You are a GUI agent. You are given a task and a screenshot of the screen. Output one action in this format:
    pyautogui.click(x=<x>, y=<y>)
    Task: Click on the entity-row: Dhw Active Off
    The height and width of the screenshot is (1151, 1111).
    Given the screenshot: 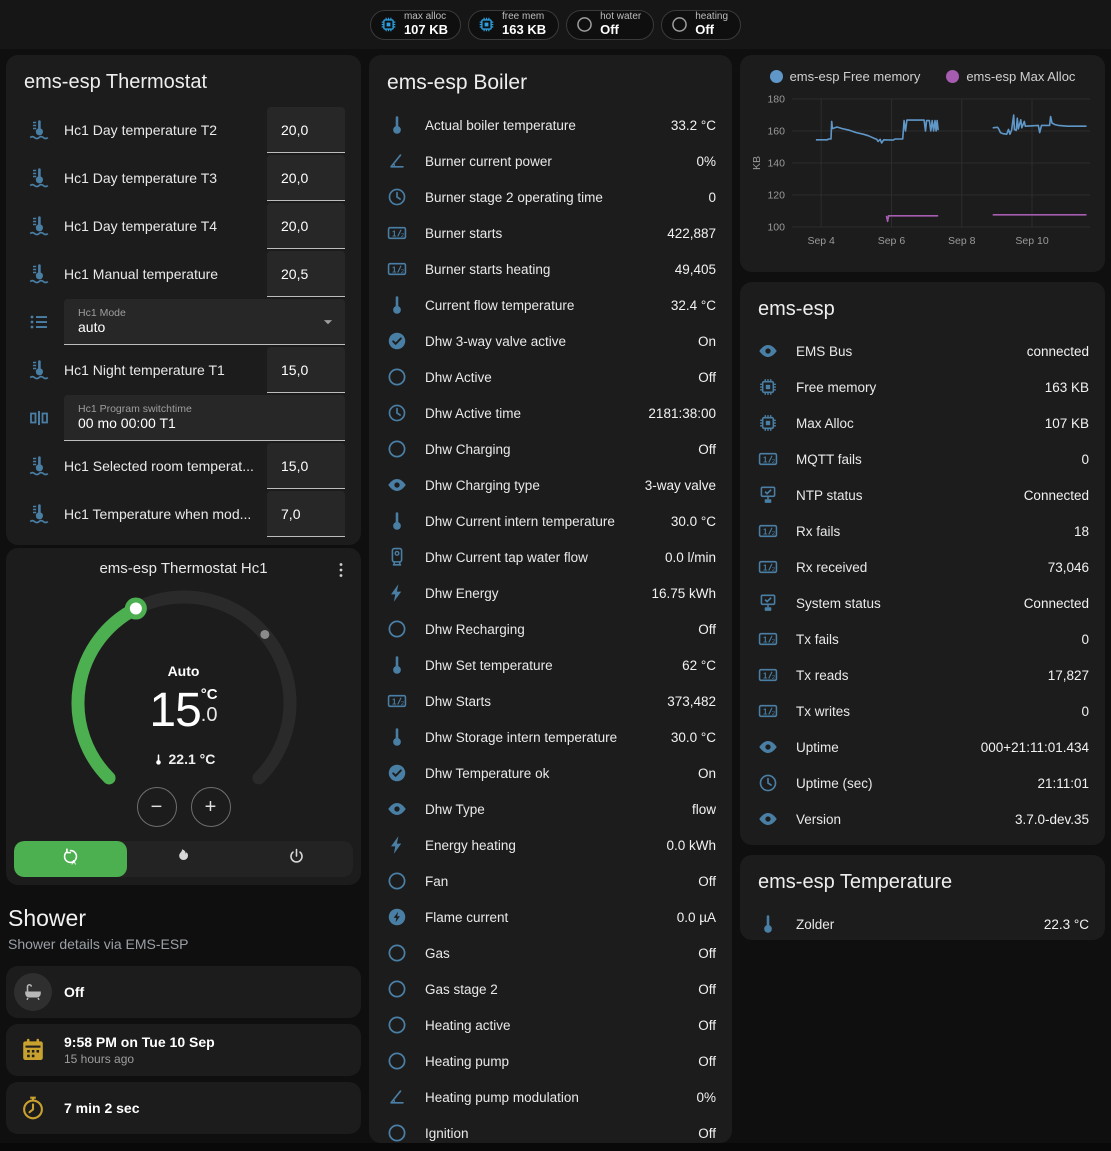 What is the action you would take?
    pyautogui.click(x=550, y=377)
    